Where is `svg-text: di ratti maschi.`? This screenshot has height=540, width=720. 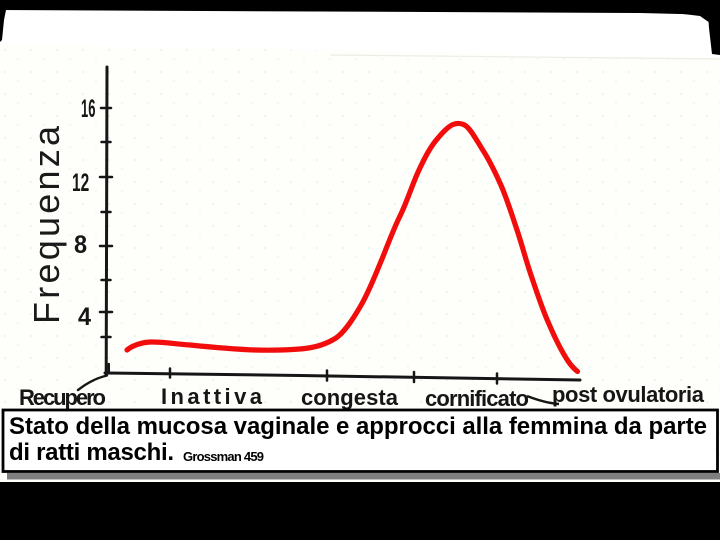 svg-text: di ratti maschi. is located at coordinates (91, 452).